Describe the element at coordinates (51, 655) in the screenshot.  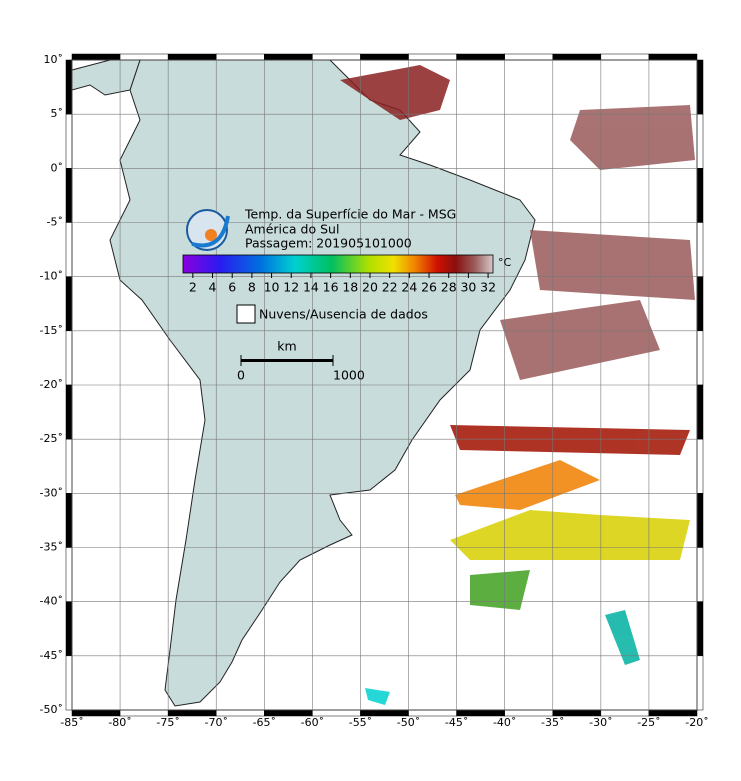
I see `y-tick-label: -45˚` at that location.